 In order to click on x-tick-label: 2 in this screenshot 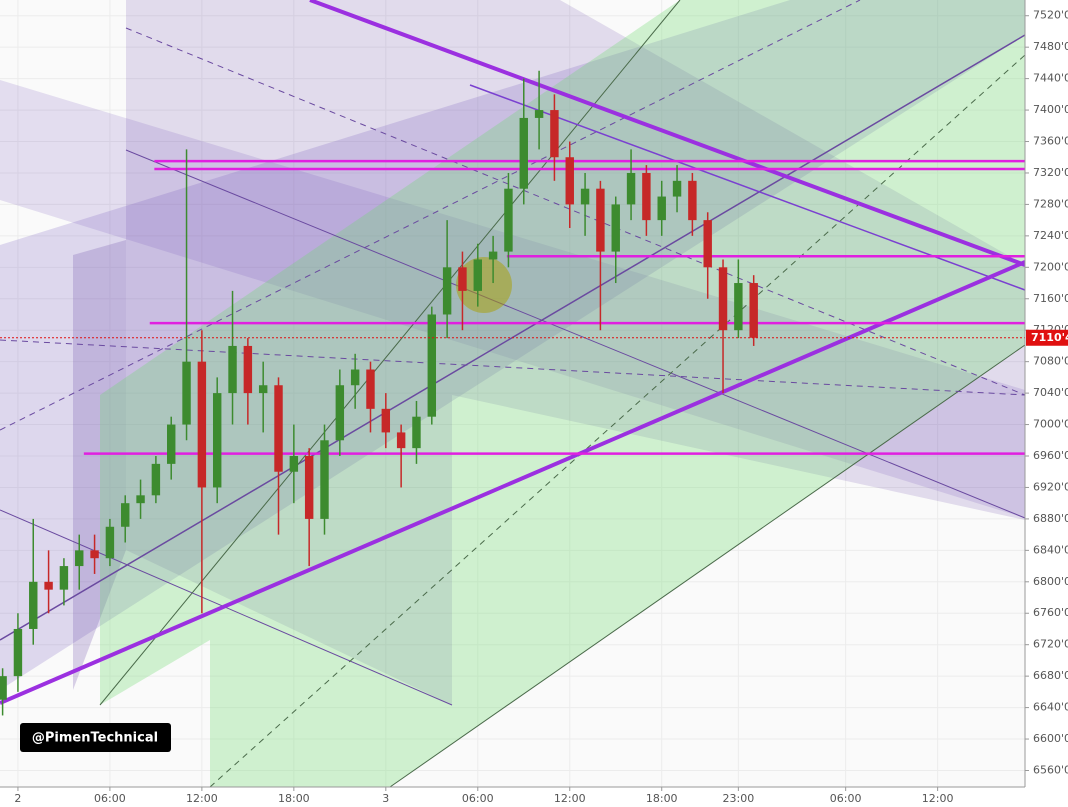, I will do `click(17, 798)`.